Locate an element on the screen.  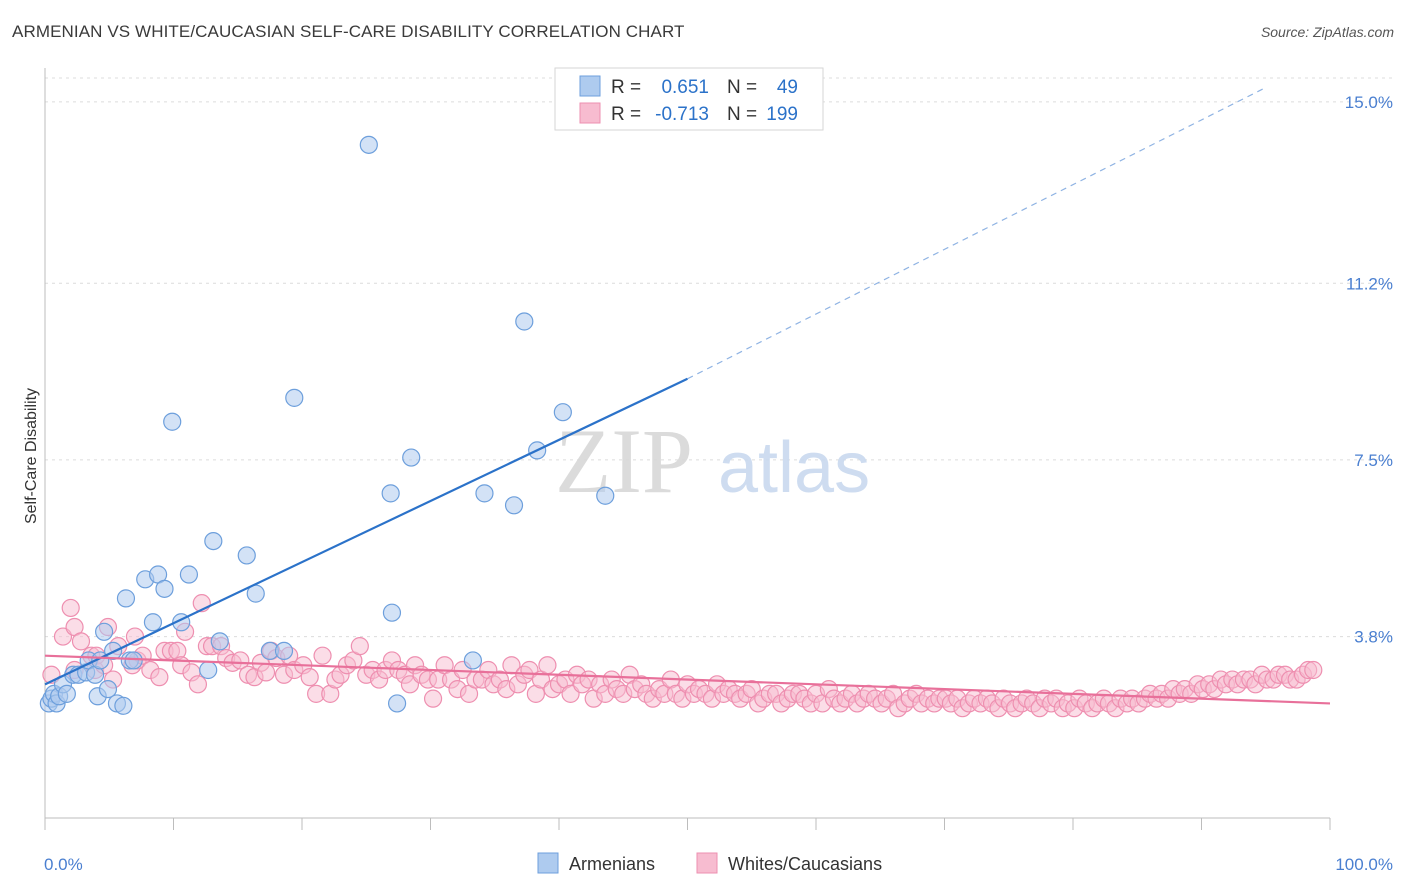
legend-n-value-white: 199 is located at coordinates (782, 114).